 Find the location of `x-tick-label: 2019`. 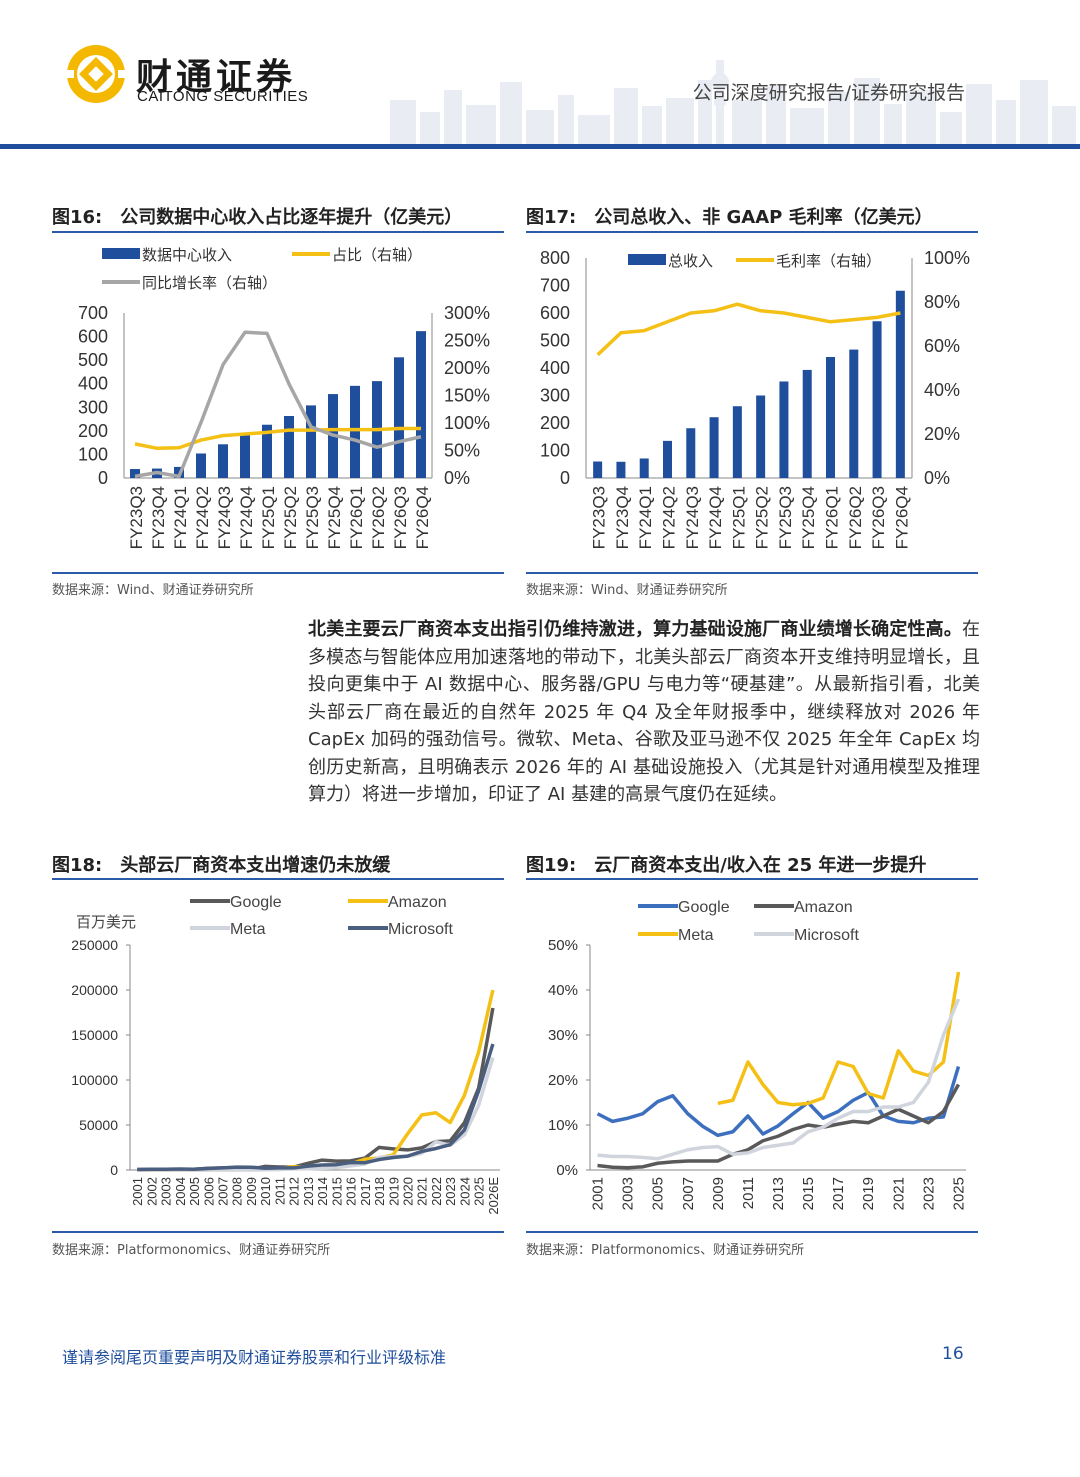

x-tick-label: 2019 is located at coordinates (868, 1193).